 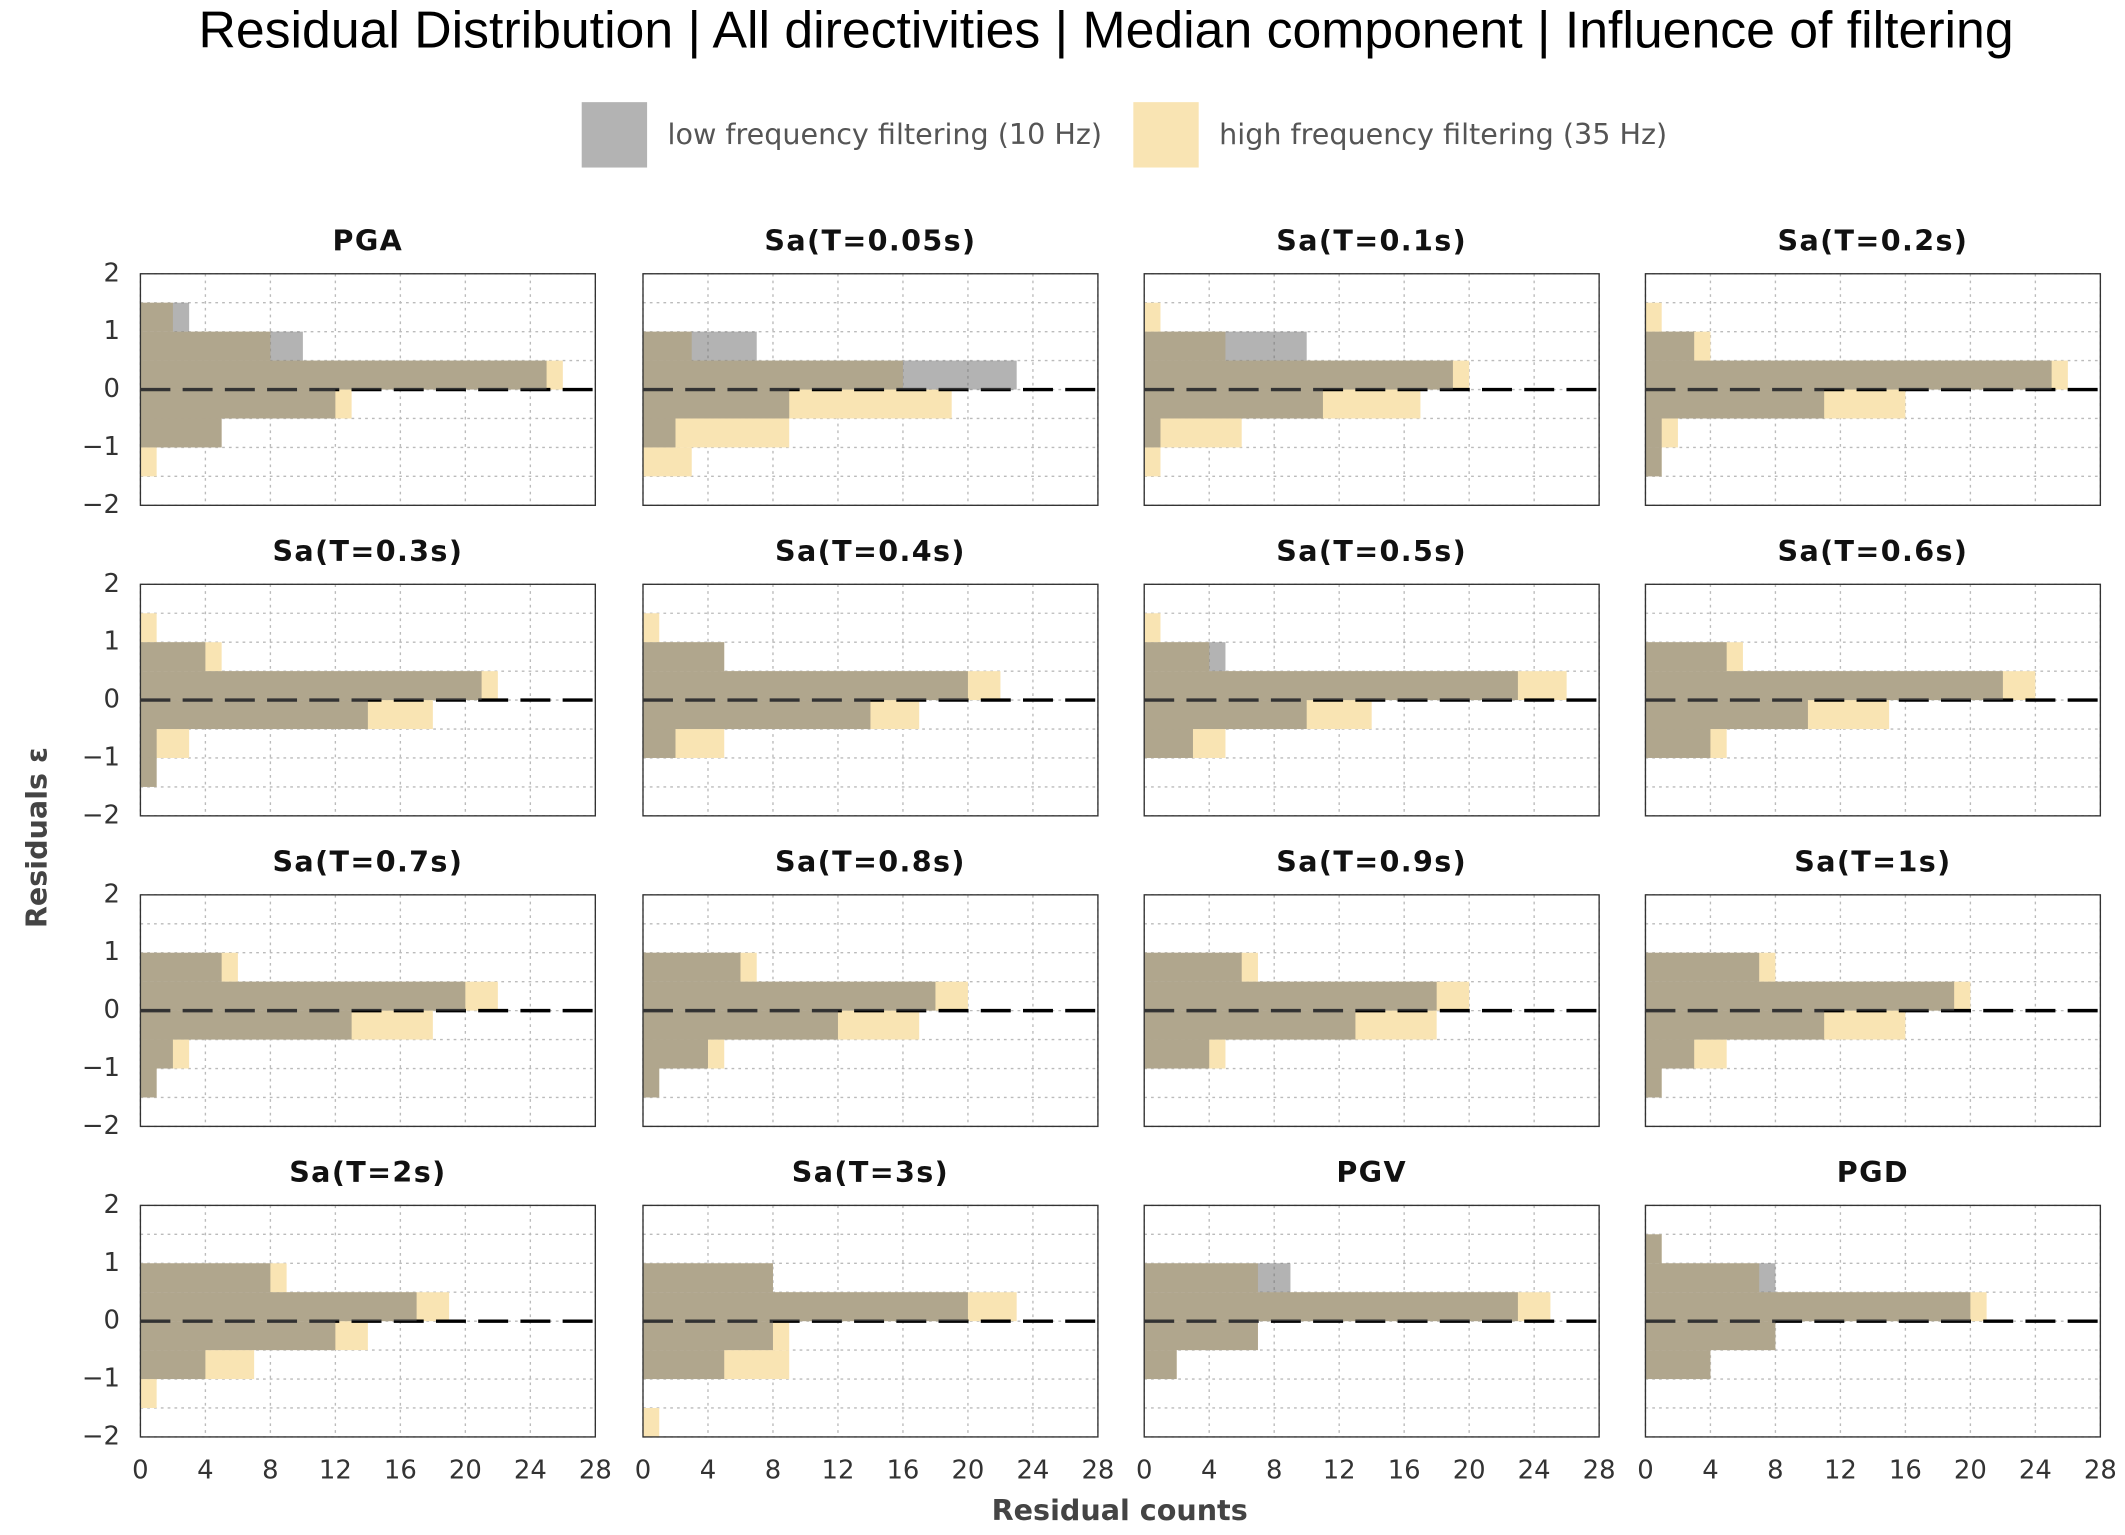 What do you see at coordinates (367, 1172) in the screenshot?
I see `panel-title: Sa(T=2s)` at bounding box center [367, 1172].